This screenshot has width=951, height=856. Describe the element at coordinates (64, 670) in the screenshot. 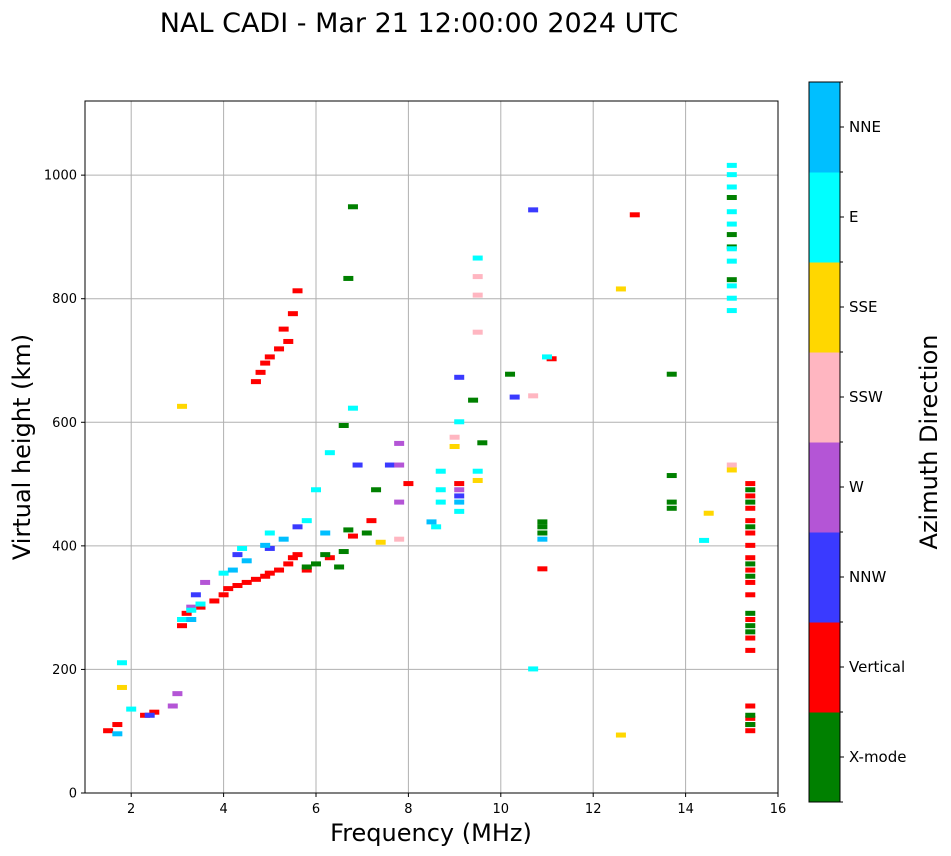

I see `y-tick-label: 200` at that location.